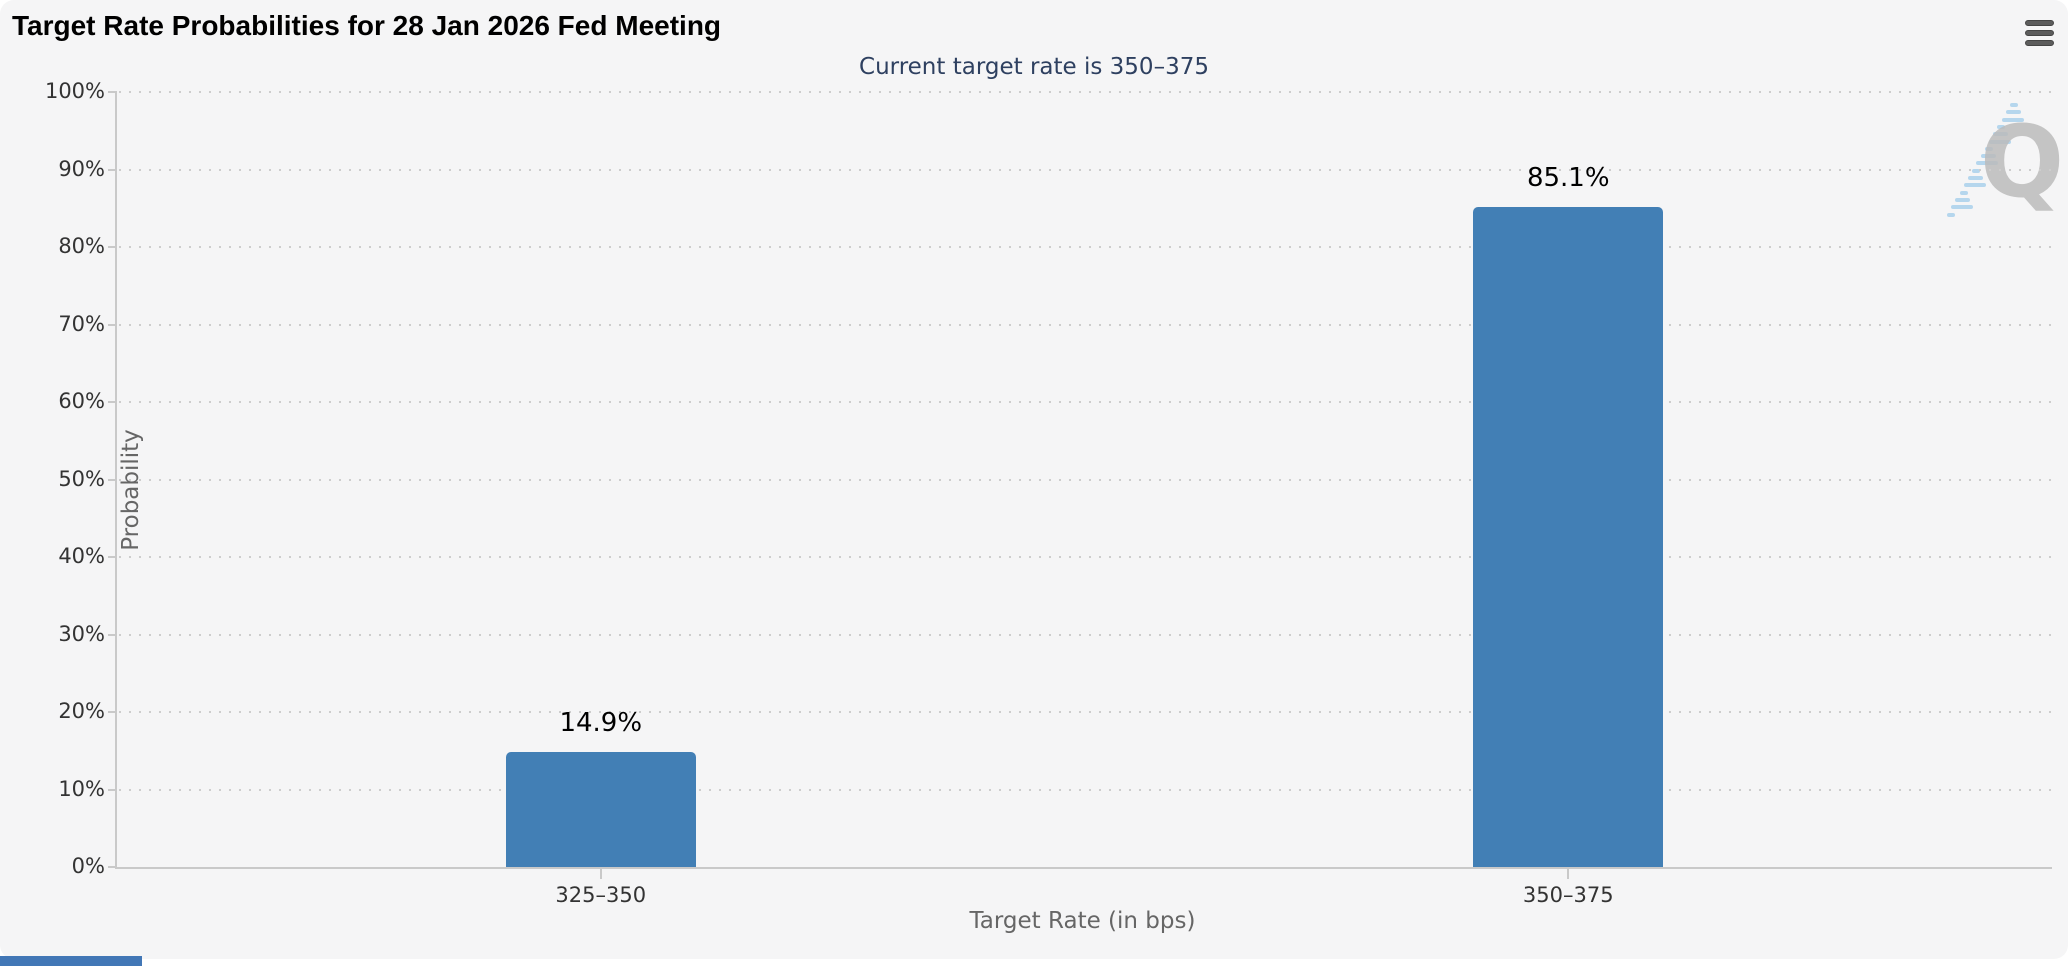  What do you see at coordinates (1568, 895) in the screenshot?
I see `x-axis-label-350–375: 350–375` at bounding box center [1568, 895].